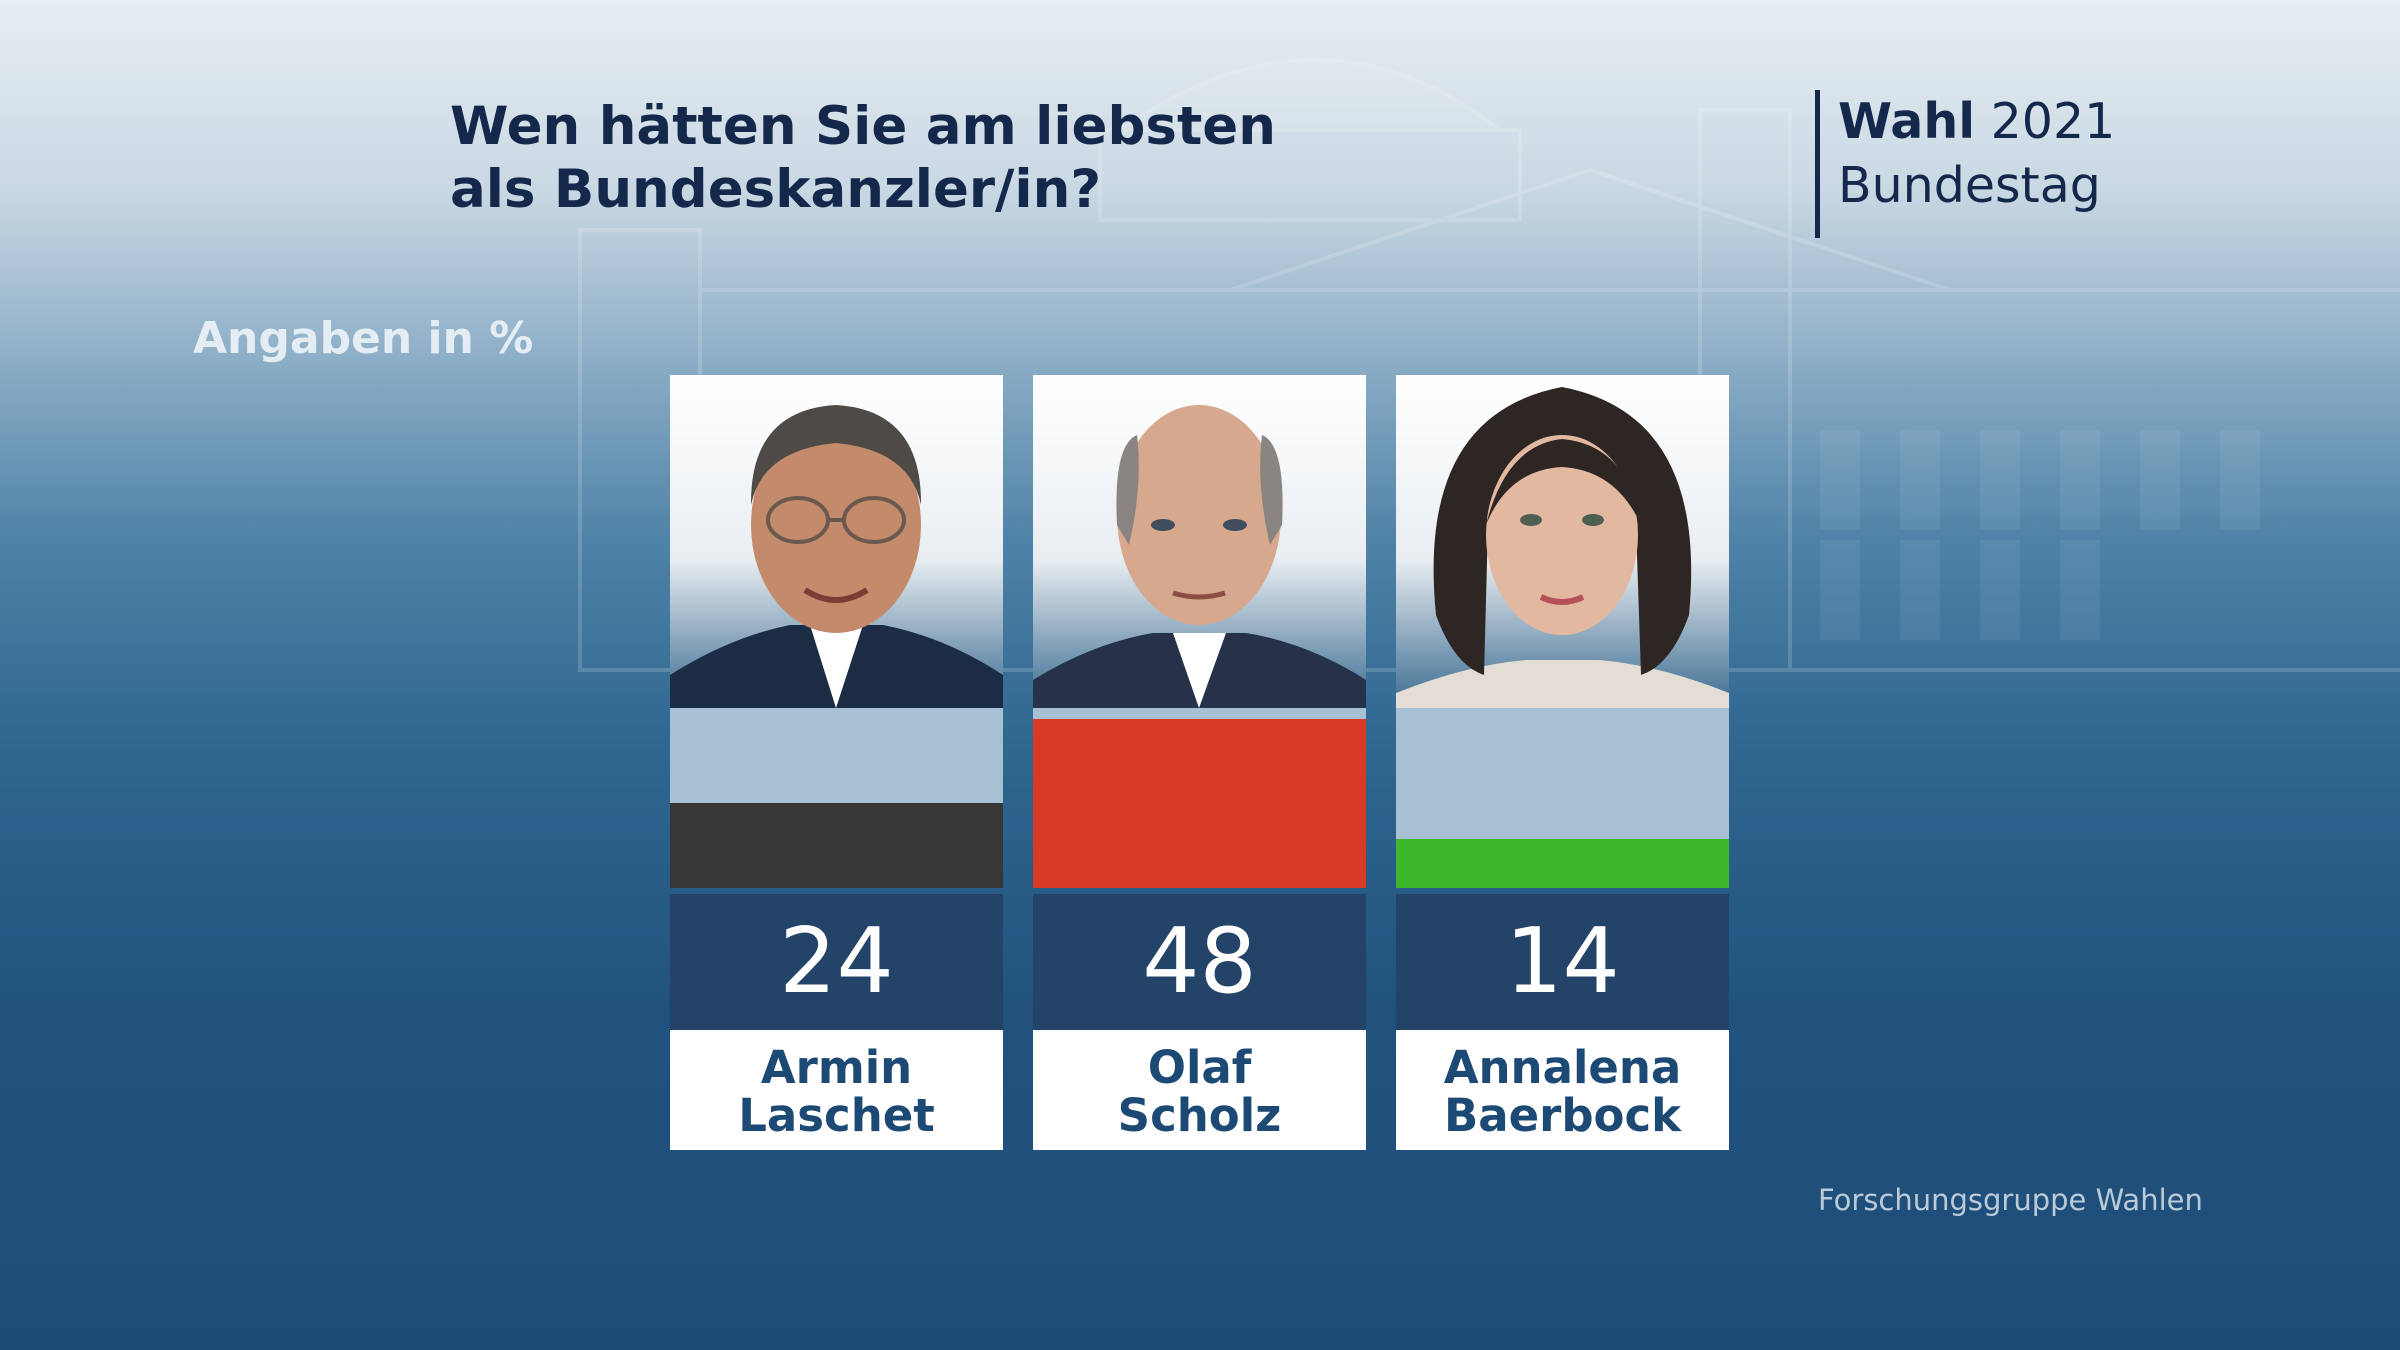 This screenshot has width=2400, height=1350. I want to click on bar-baerbock, so click(1562, 863).